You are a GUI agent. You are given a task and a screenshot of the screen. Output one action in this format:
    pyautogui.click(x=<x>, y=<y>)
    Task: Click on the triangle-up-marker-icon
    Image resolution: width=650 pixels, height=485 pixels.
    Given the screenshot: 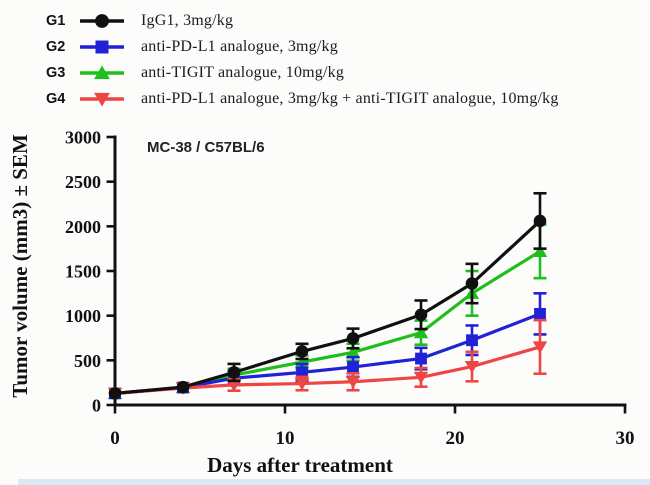 What is the action you would take?
    pyautogui.click(x=103, y=73)
    